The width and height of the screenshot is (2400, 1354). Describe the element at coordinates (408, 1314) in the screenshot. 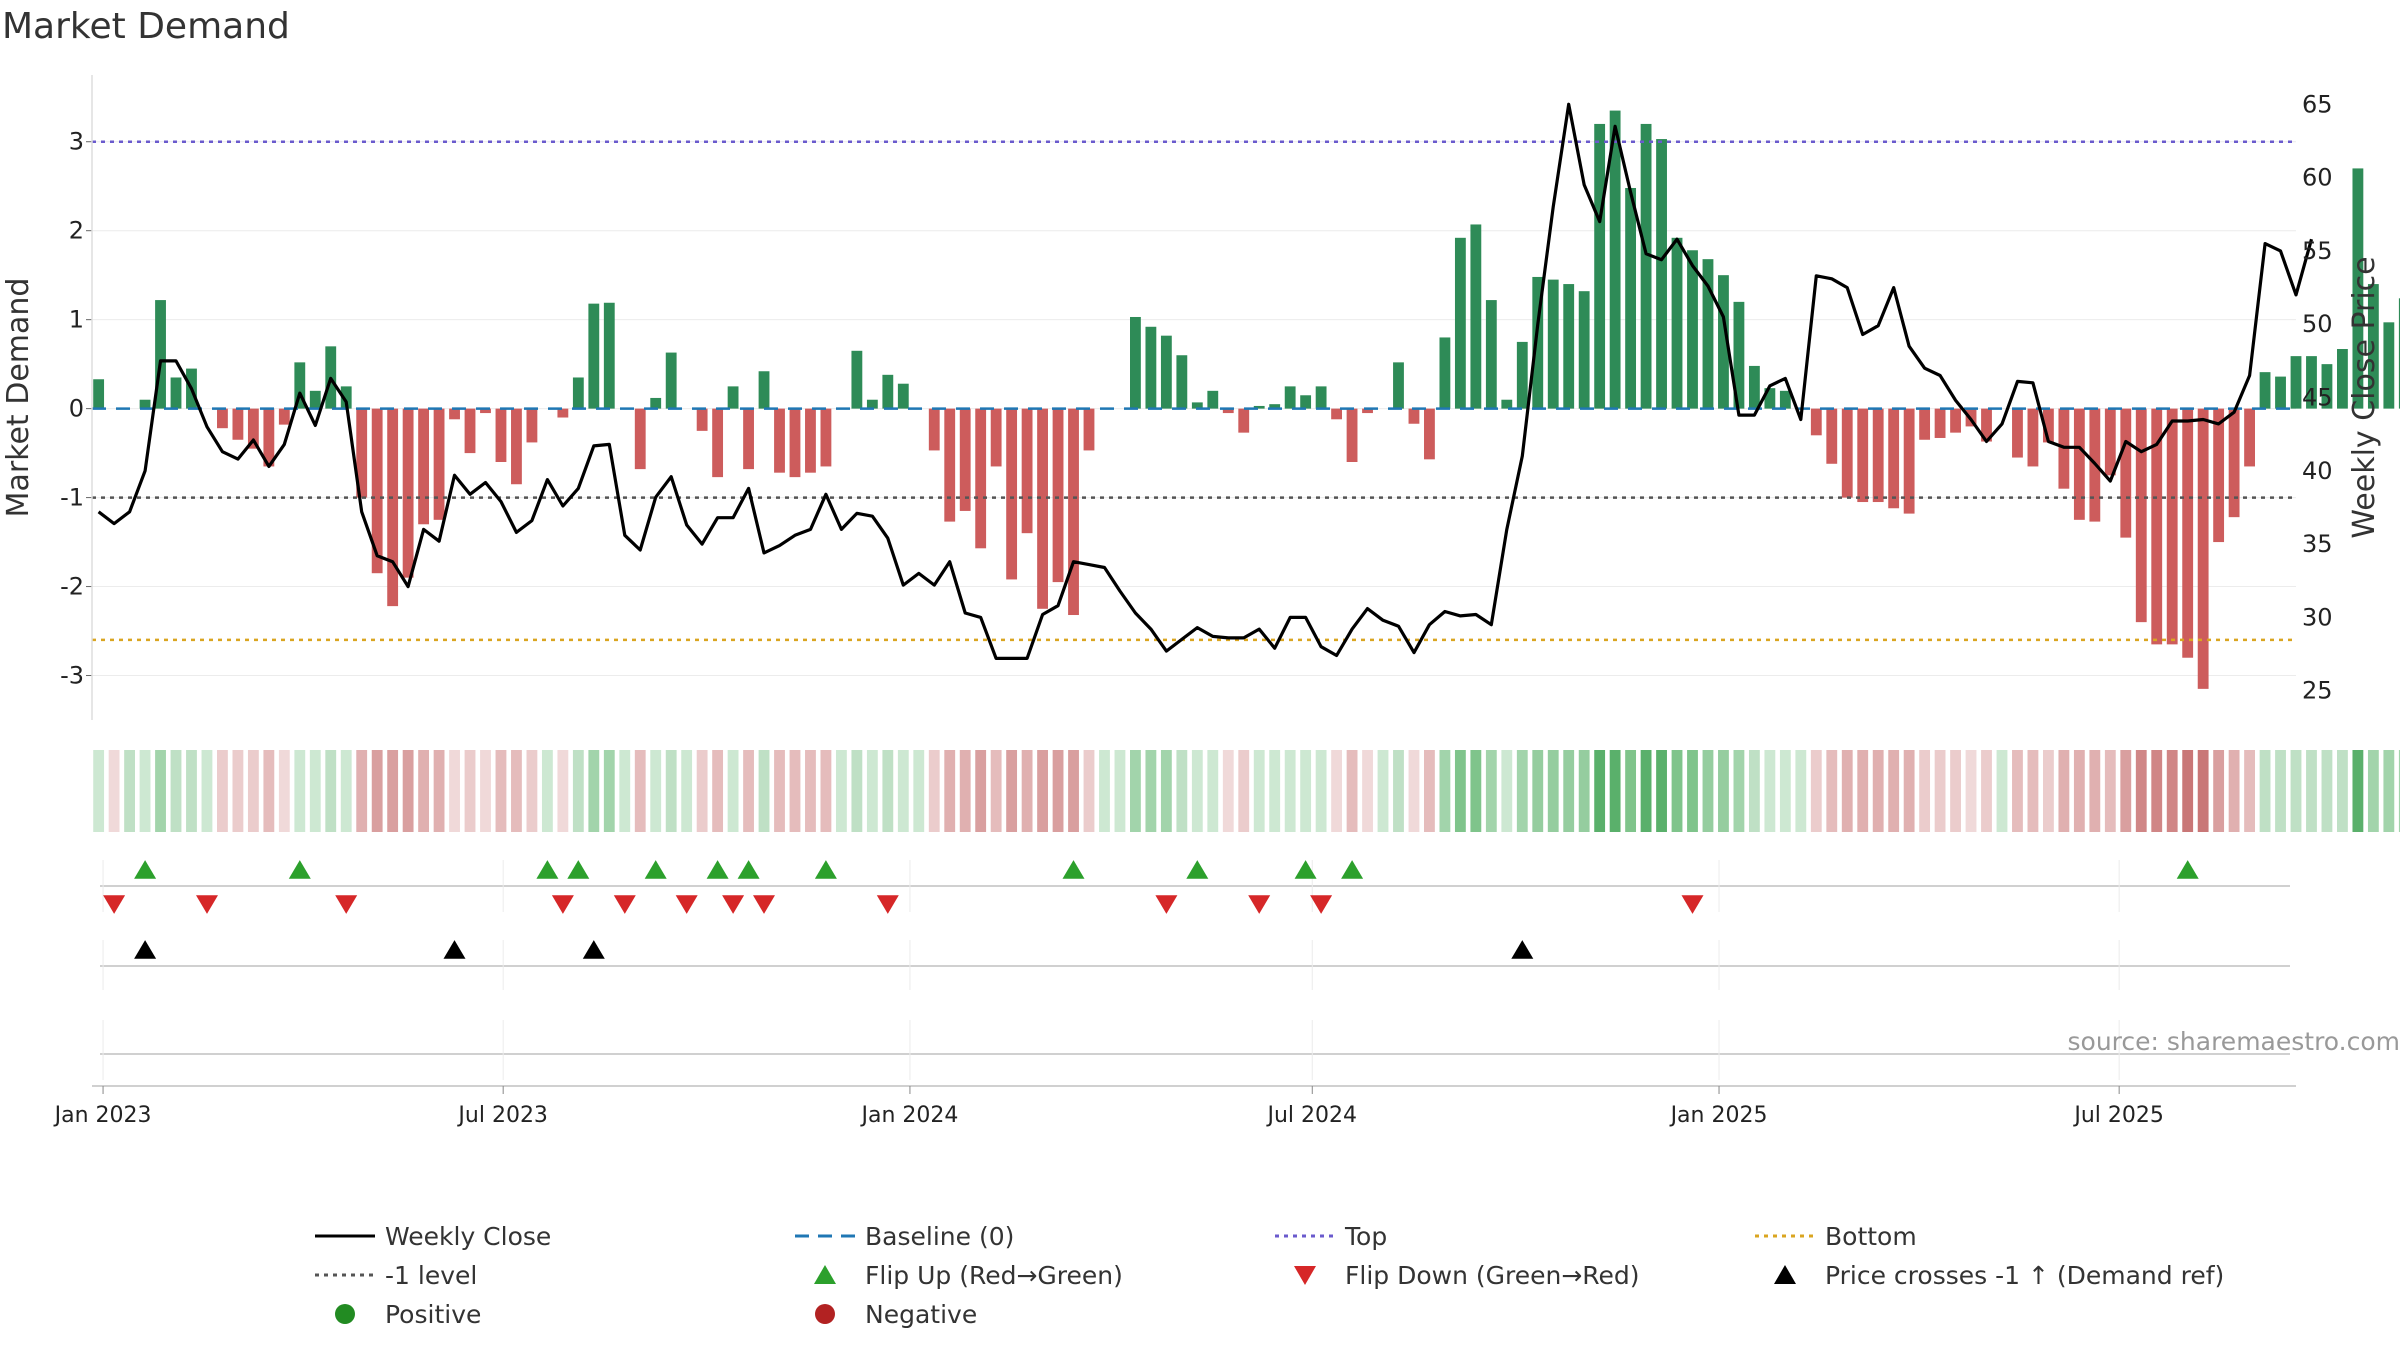

I see `legend-item: Positive` at that location.